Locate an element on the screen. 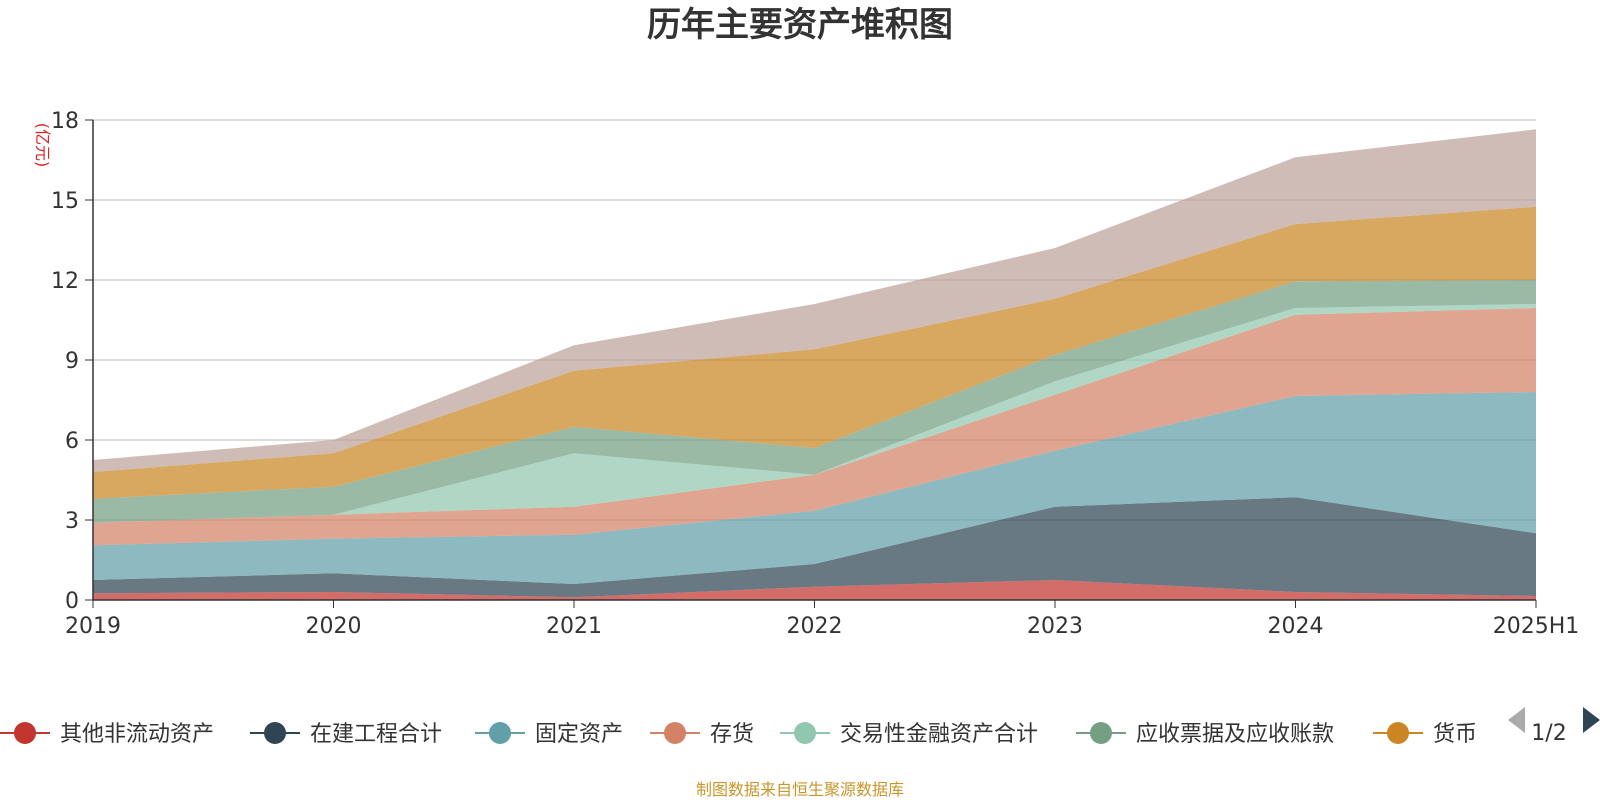 Image resolution: width=1600 pixels, height=800 pixels. x-tick-label: 2024 is located at coordinates (1296, 626).